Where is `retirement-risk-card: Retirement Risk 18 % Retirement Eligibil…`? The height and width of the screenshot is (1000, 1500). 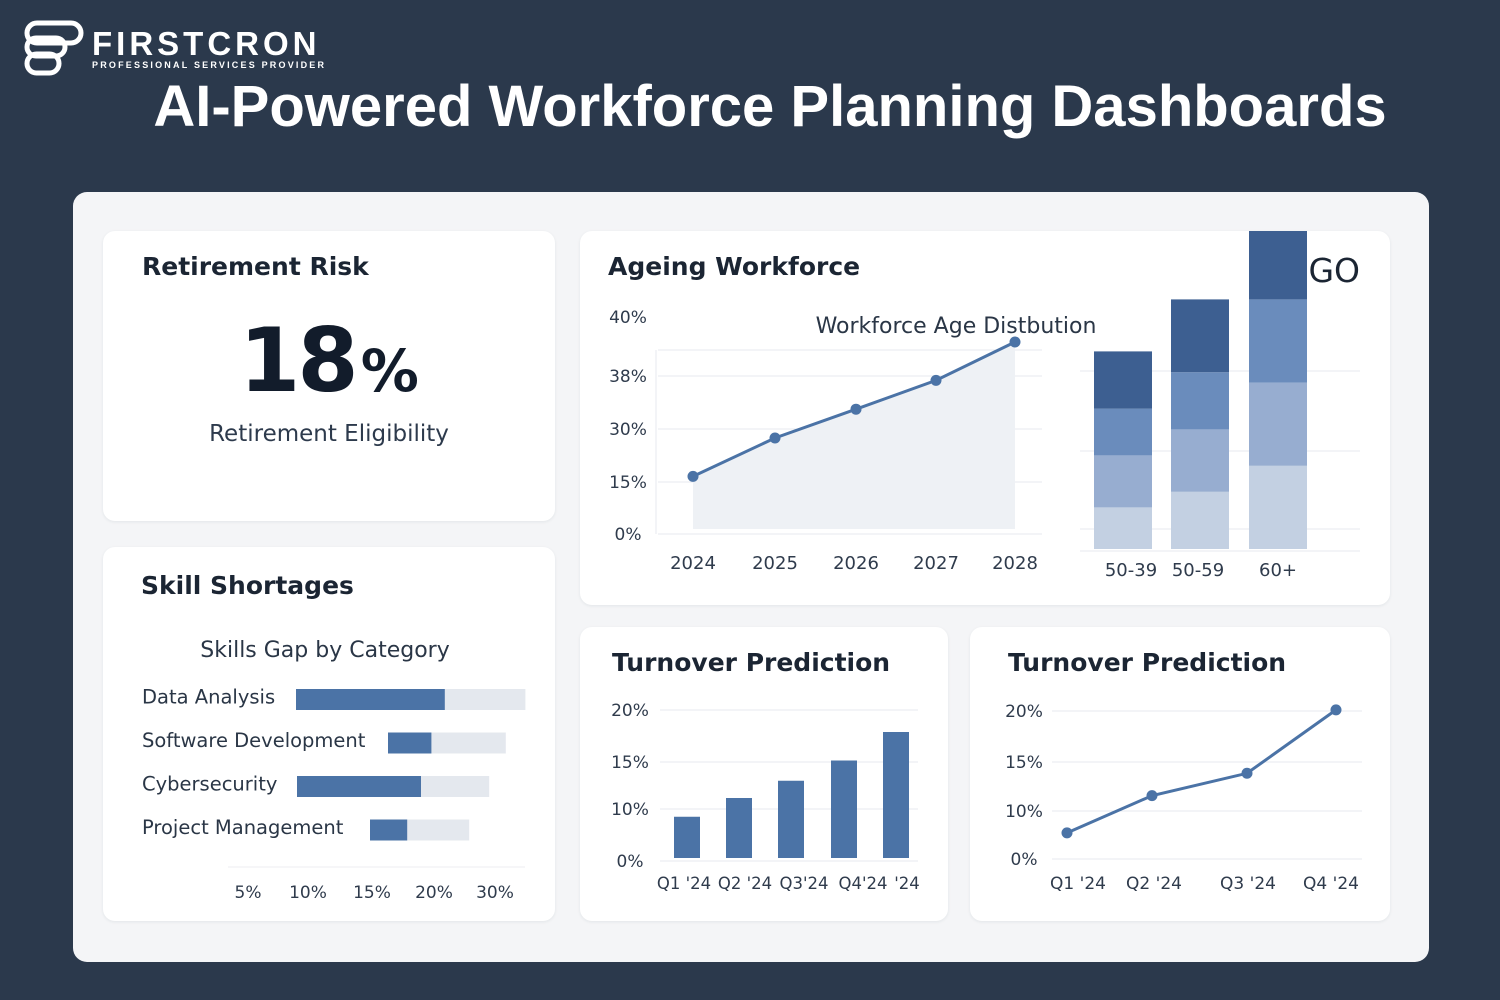
retirement-risk-card: Retirement Risk 18 % Retirement Eligibil… is located at coordinates (329, 376).